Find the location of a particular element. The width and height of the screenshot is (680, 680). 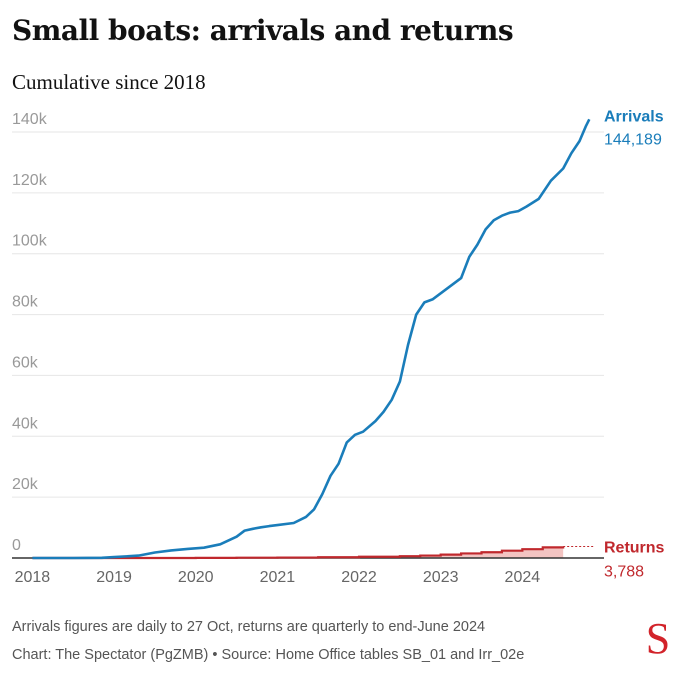

chart-subtitle: Cumulative since 2018 is located at coordinates (109, 82).